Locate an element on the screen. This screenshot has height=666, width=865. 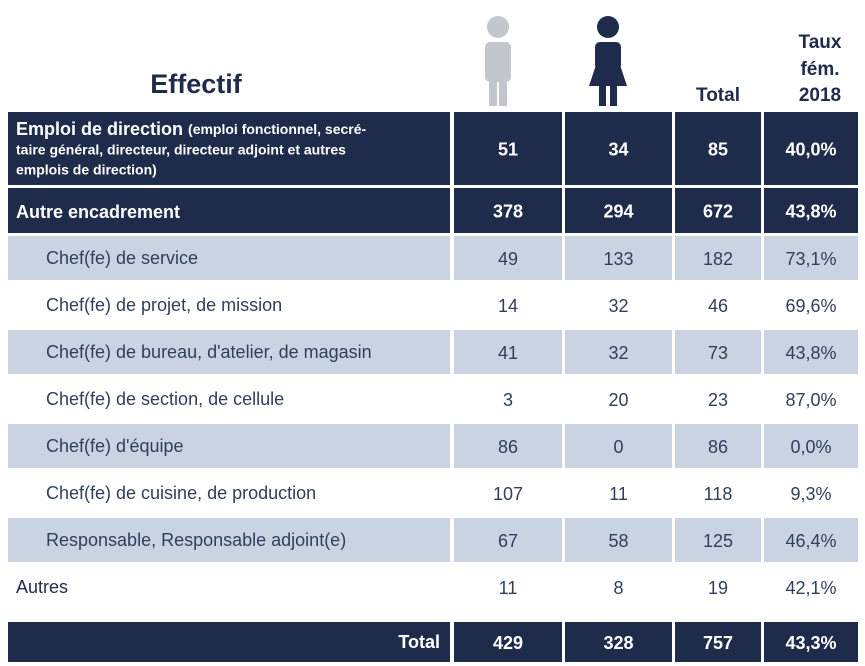
cell-value: 672 is located at coordinates (718, 211).